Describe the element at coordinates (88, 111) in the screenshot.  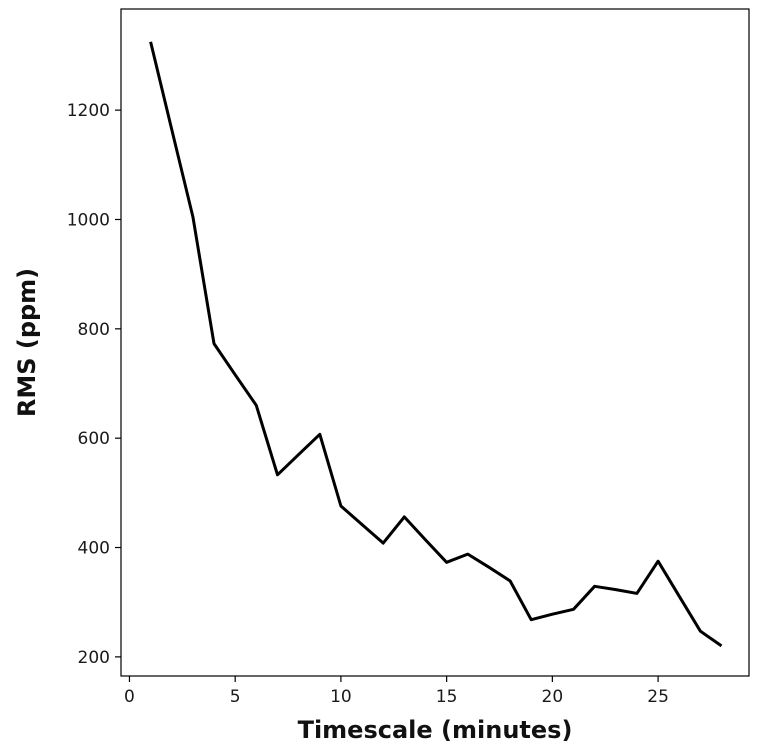
I see `y-tick-label: 1200` at that location.